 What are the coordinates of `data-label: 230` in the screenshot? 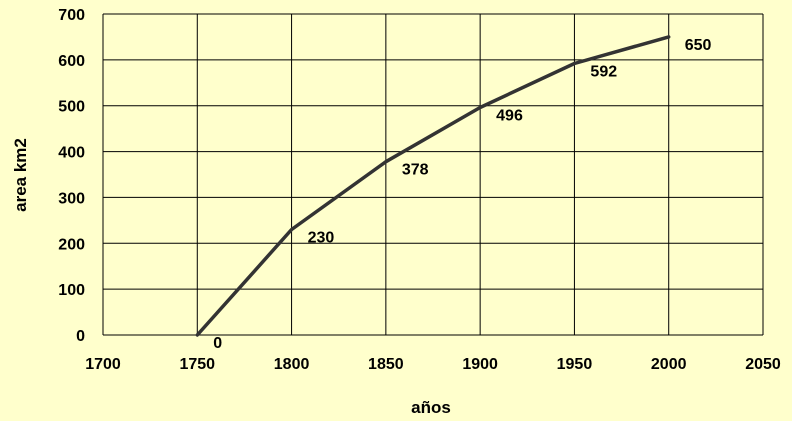 It's located at (321, 238).